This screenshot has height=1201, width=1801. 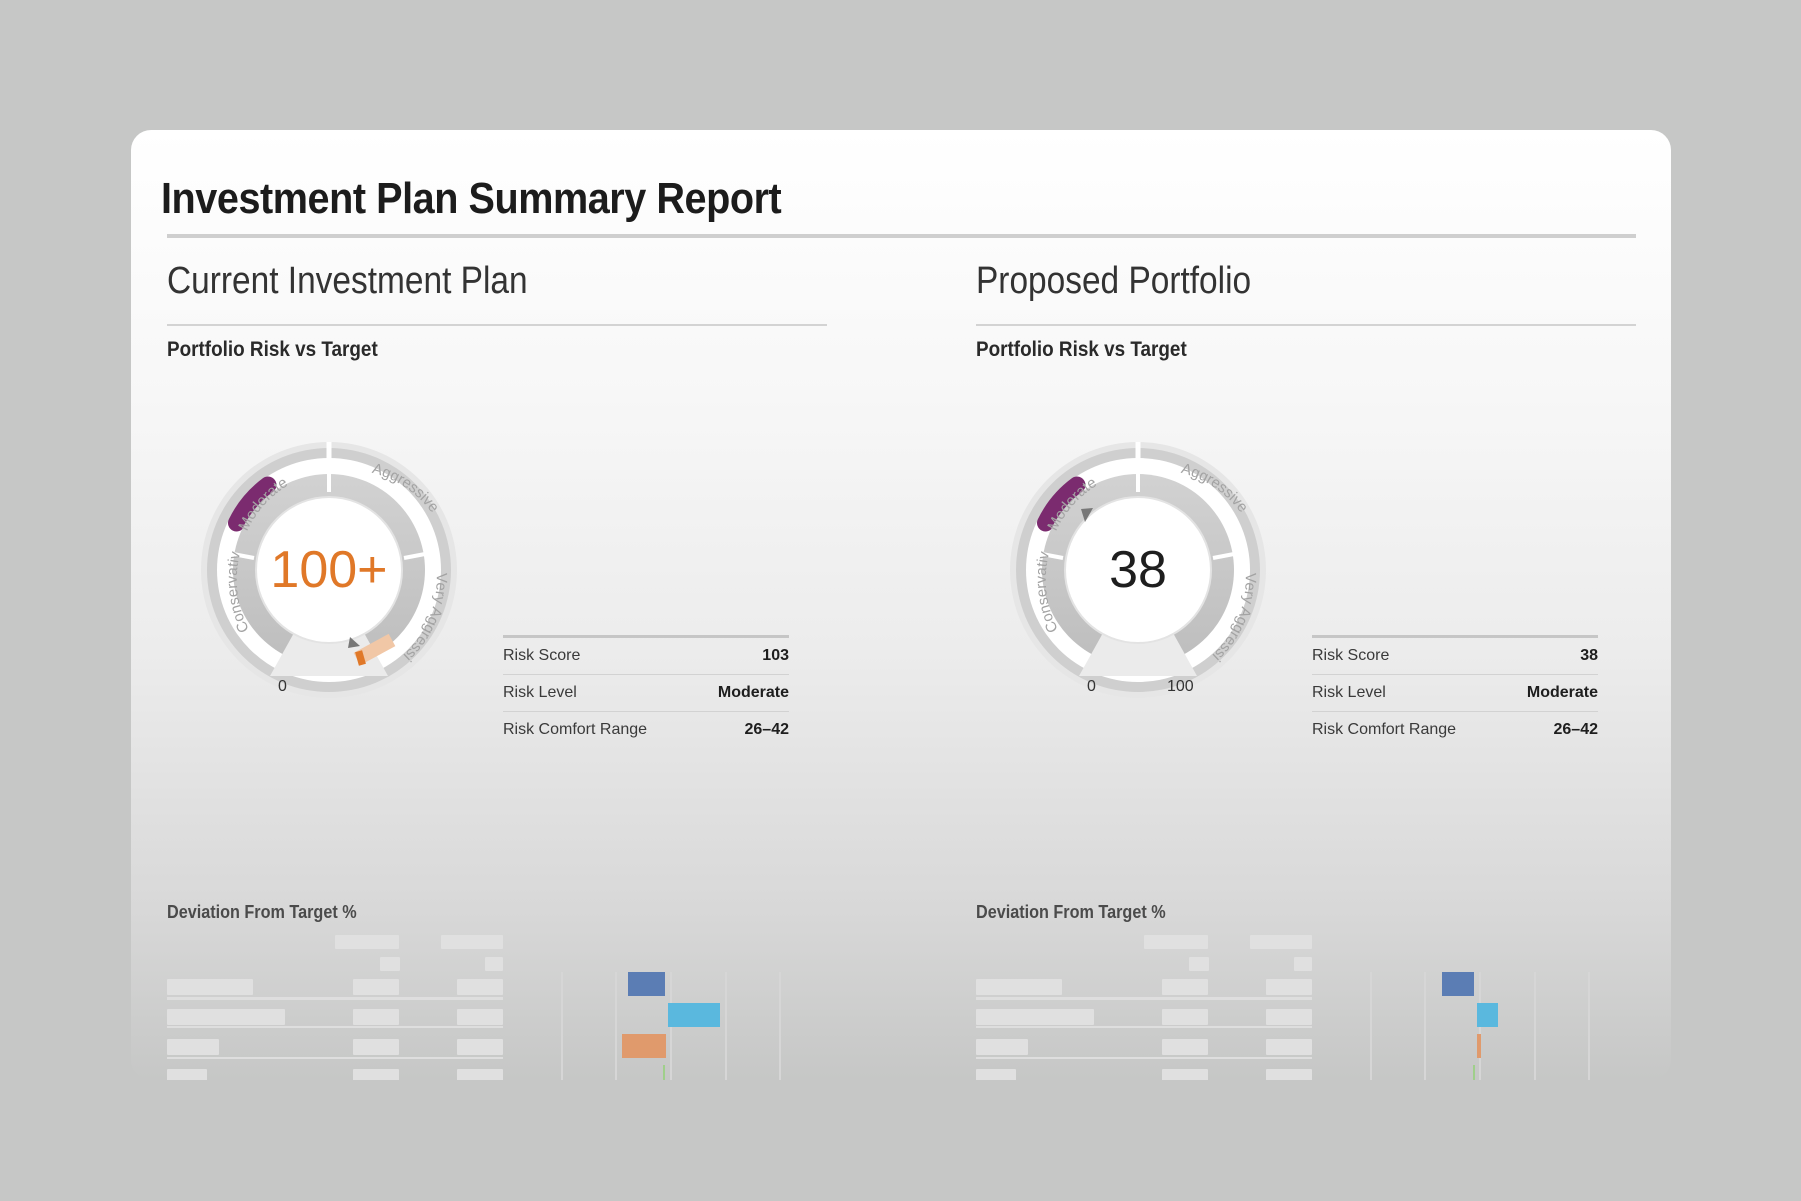 What do you see at coordinates (360, 658) in the screenshot?
I see `over-range-marker` at bounding box center [360, 658].